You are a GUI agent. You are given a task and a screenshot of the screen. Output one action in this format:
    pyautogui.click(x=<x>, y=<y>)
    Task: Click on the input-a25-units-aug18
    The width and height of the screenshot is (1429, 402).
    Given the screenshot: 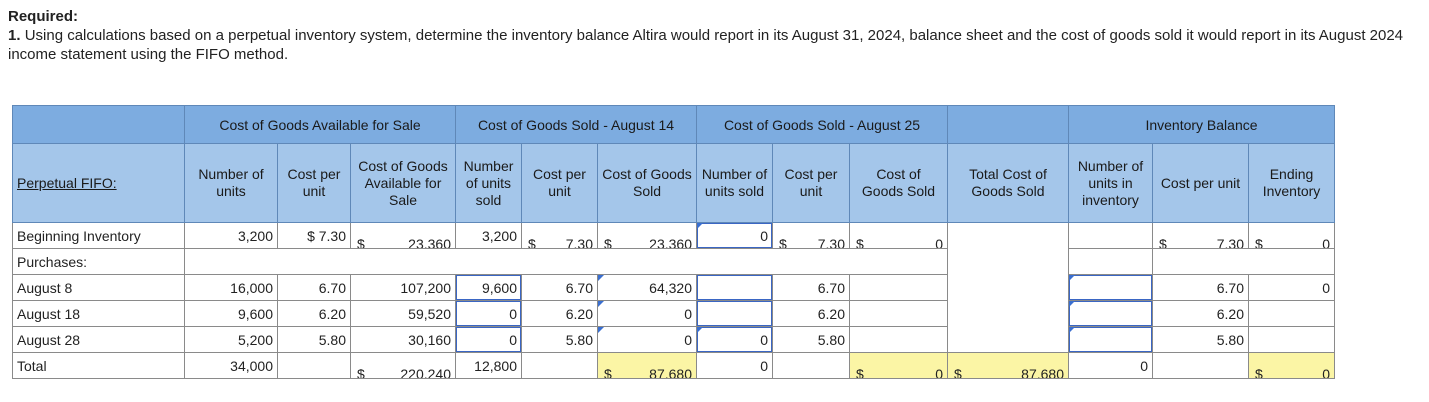 What is the action you would take?
    pyautogui.click(x=734, y=313)
    